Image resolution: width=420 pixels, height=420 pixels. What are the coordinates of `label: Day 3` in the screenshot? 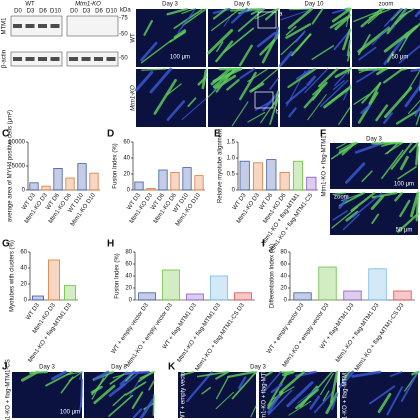 It's located at (374, 140).